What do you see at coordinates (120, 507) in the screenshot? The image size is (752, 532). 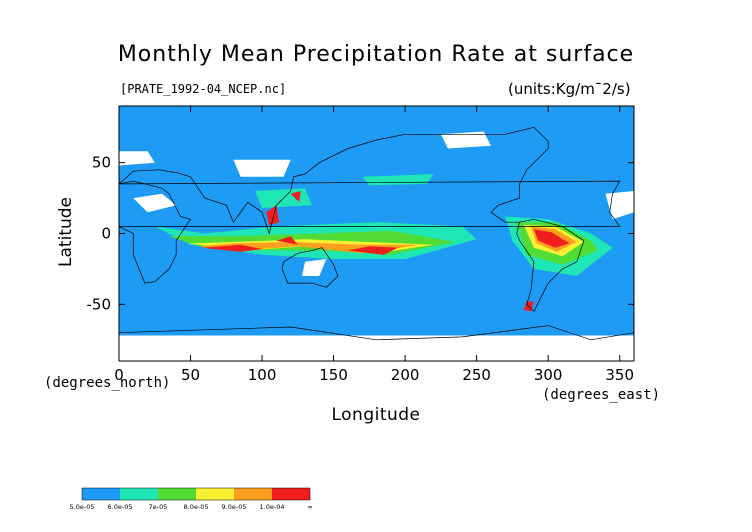 I see `colorbar-label: 6.0e-05` at bounding box center [120, 507].